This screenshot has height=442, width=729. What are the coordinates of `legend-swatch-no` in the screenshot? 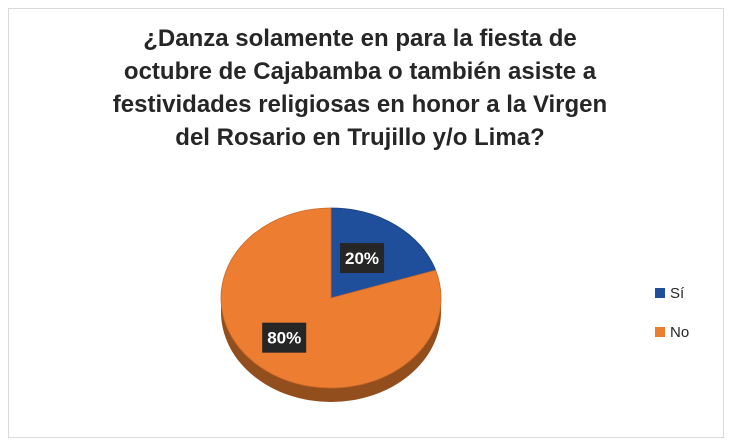 It's located at (660, 332).